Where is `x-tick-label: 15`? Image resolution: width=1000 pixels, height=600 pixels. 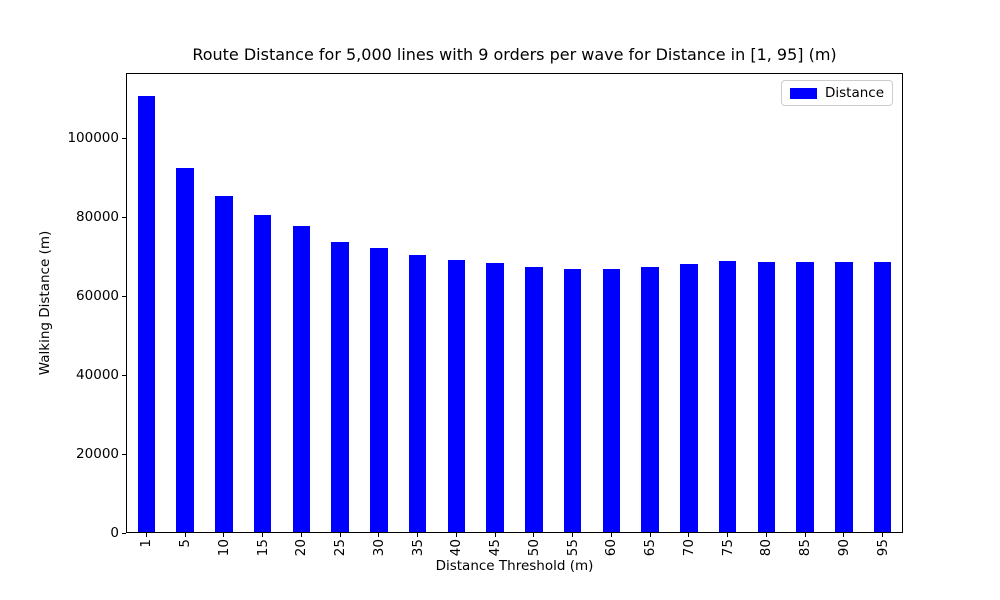 x-tick-label: 15 is located at coordinates (262, 548).